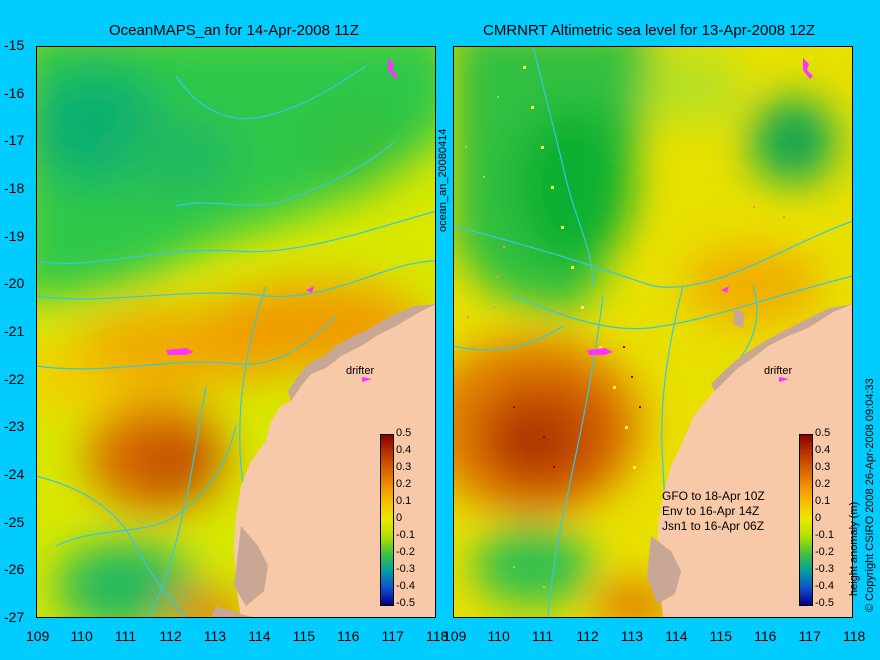 The height and width of the screenshot is (660, 880). I want to click on run-id-label: ocean_an_20080414, so click(443, 180).